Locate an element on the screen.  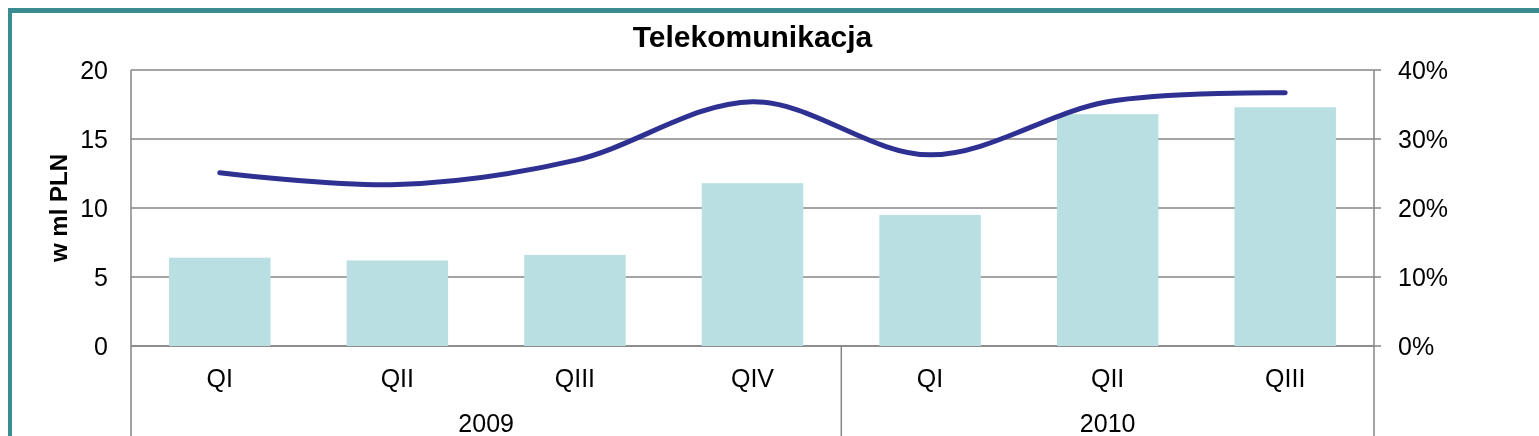
y-tick-label: 20 is located at coordinates (94, 69).